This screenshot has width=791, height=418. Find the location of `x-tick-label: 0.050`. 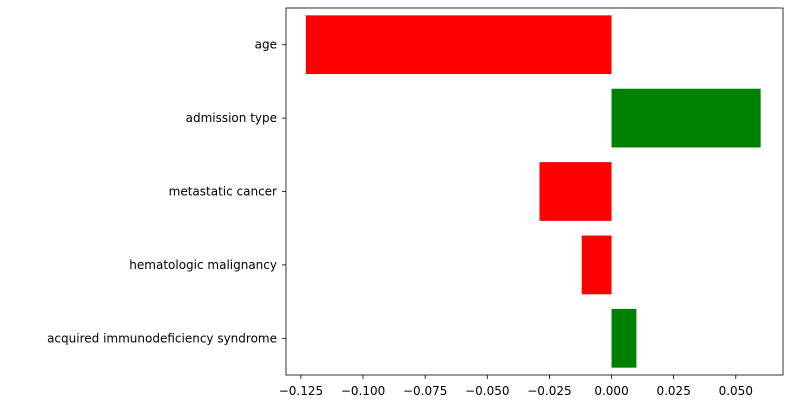

x-tick-label: 0.050 is located at coordinates (736, 391).